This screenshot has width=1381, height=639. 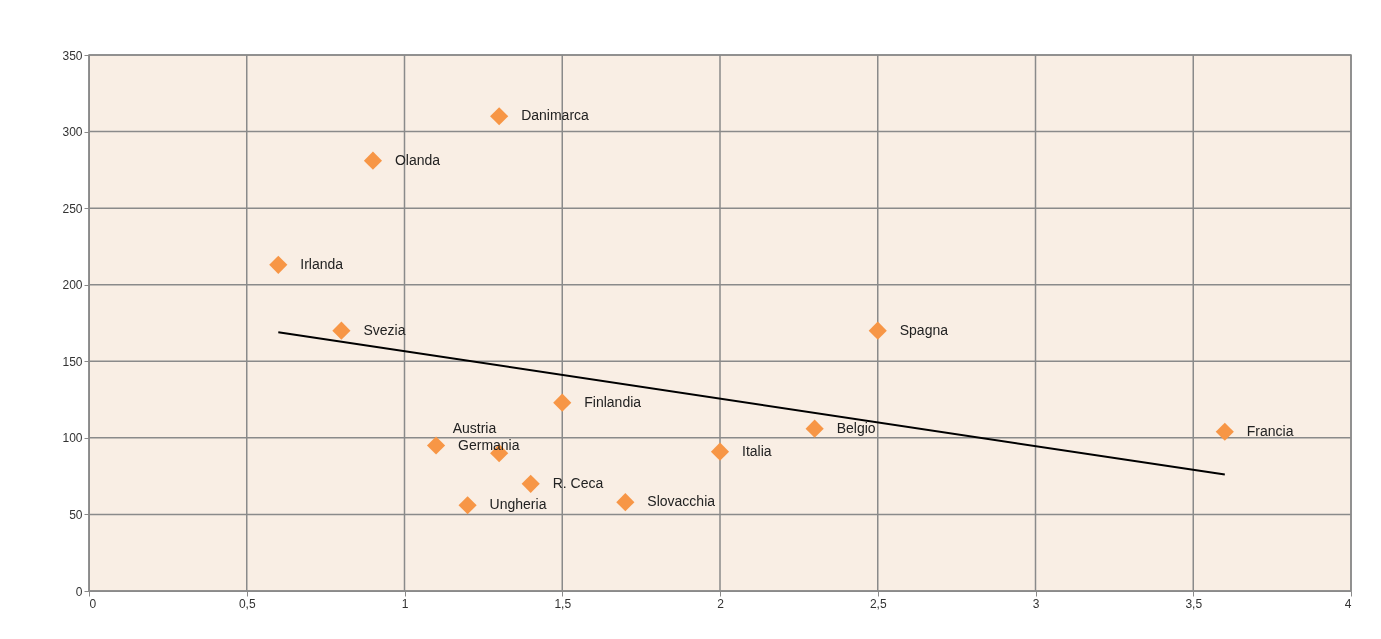 What do you see at coordinates (518, 504) in the screenshot?
I see `annotation: Ungheria` at bounding box center [518, 504].